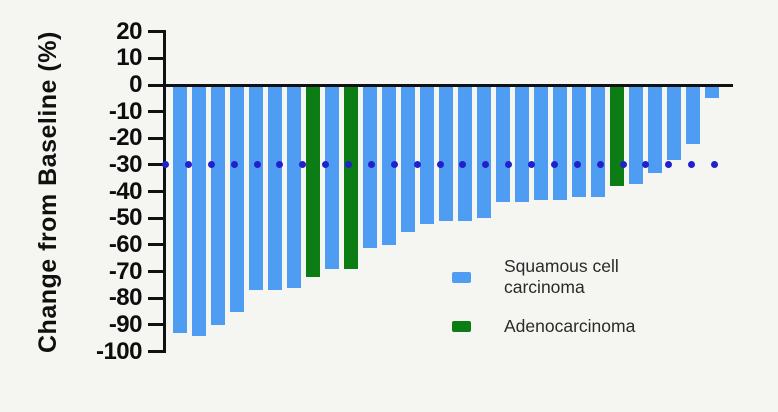 The height and width of the screenshot is (412, 778). I want to click on legend-label-adeno: Adenocarcinoma, so click(569, 326).